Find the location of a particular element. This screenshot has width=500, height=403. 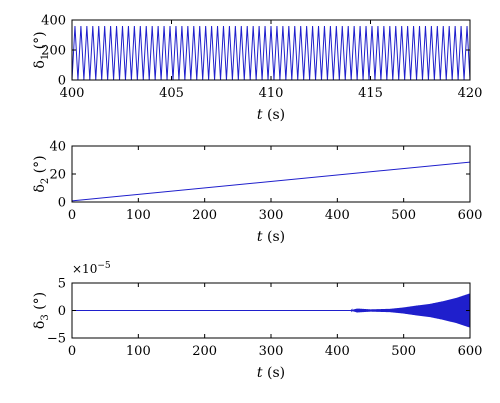

y-axis-exponent: ×10⁻⁵ is located at coordinates (91, 268).